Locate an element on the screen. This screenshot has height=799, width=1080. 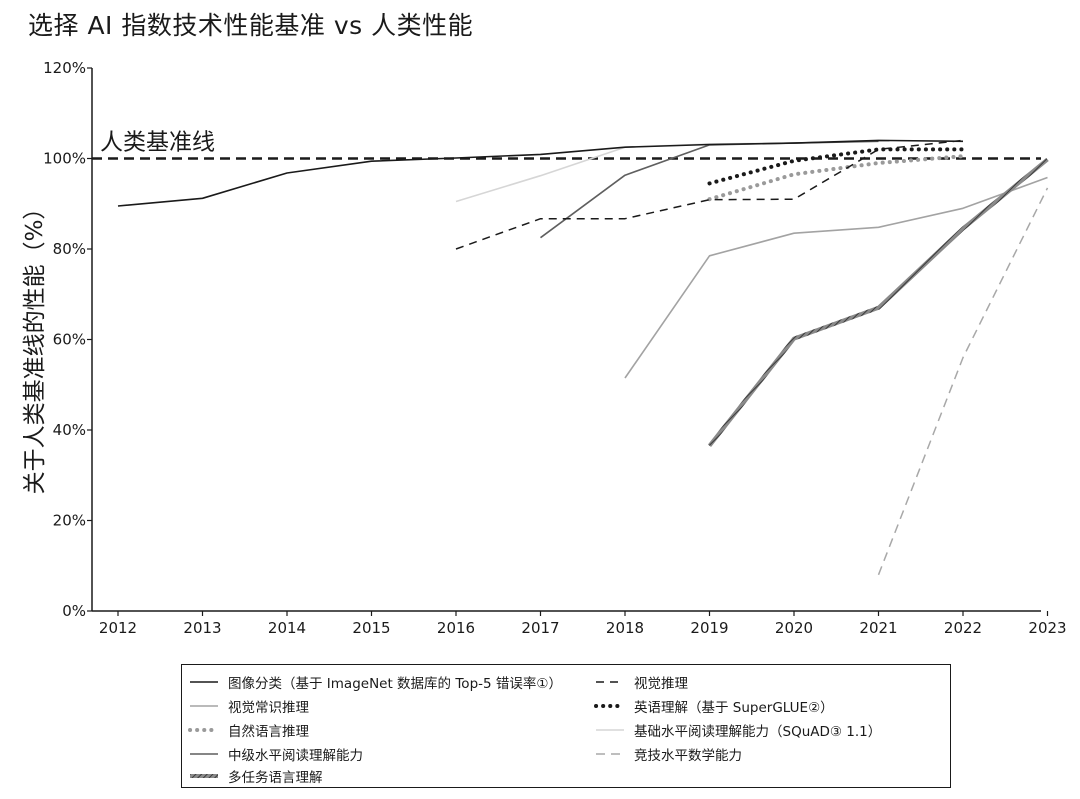
series-0-line is located at coordinates (540, 173).